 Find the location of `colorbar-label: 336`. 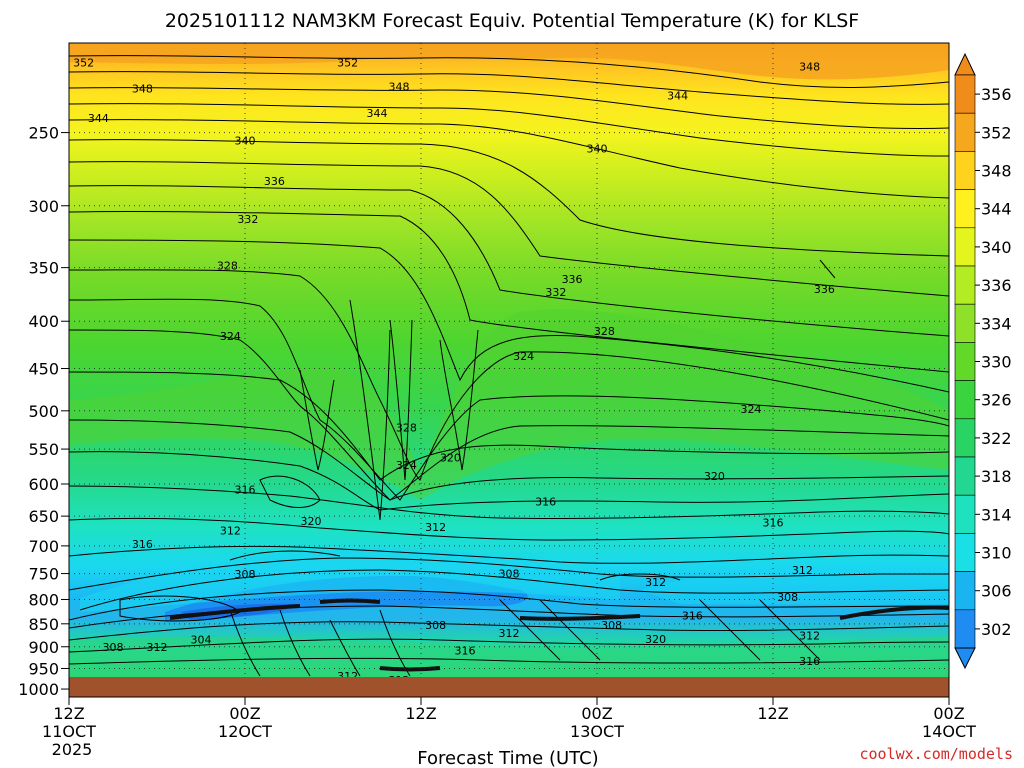

colorbar-label: 336 is located at coordinates (996, 285).